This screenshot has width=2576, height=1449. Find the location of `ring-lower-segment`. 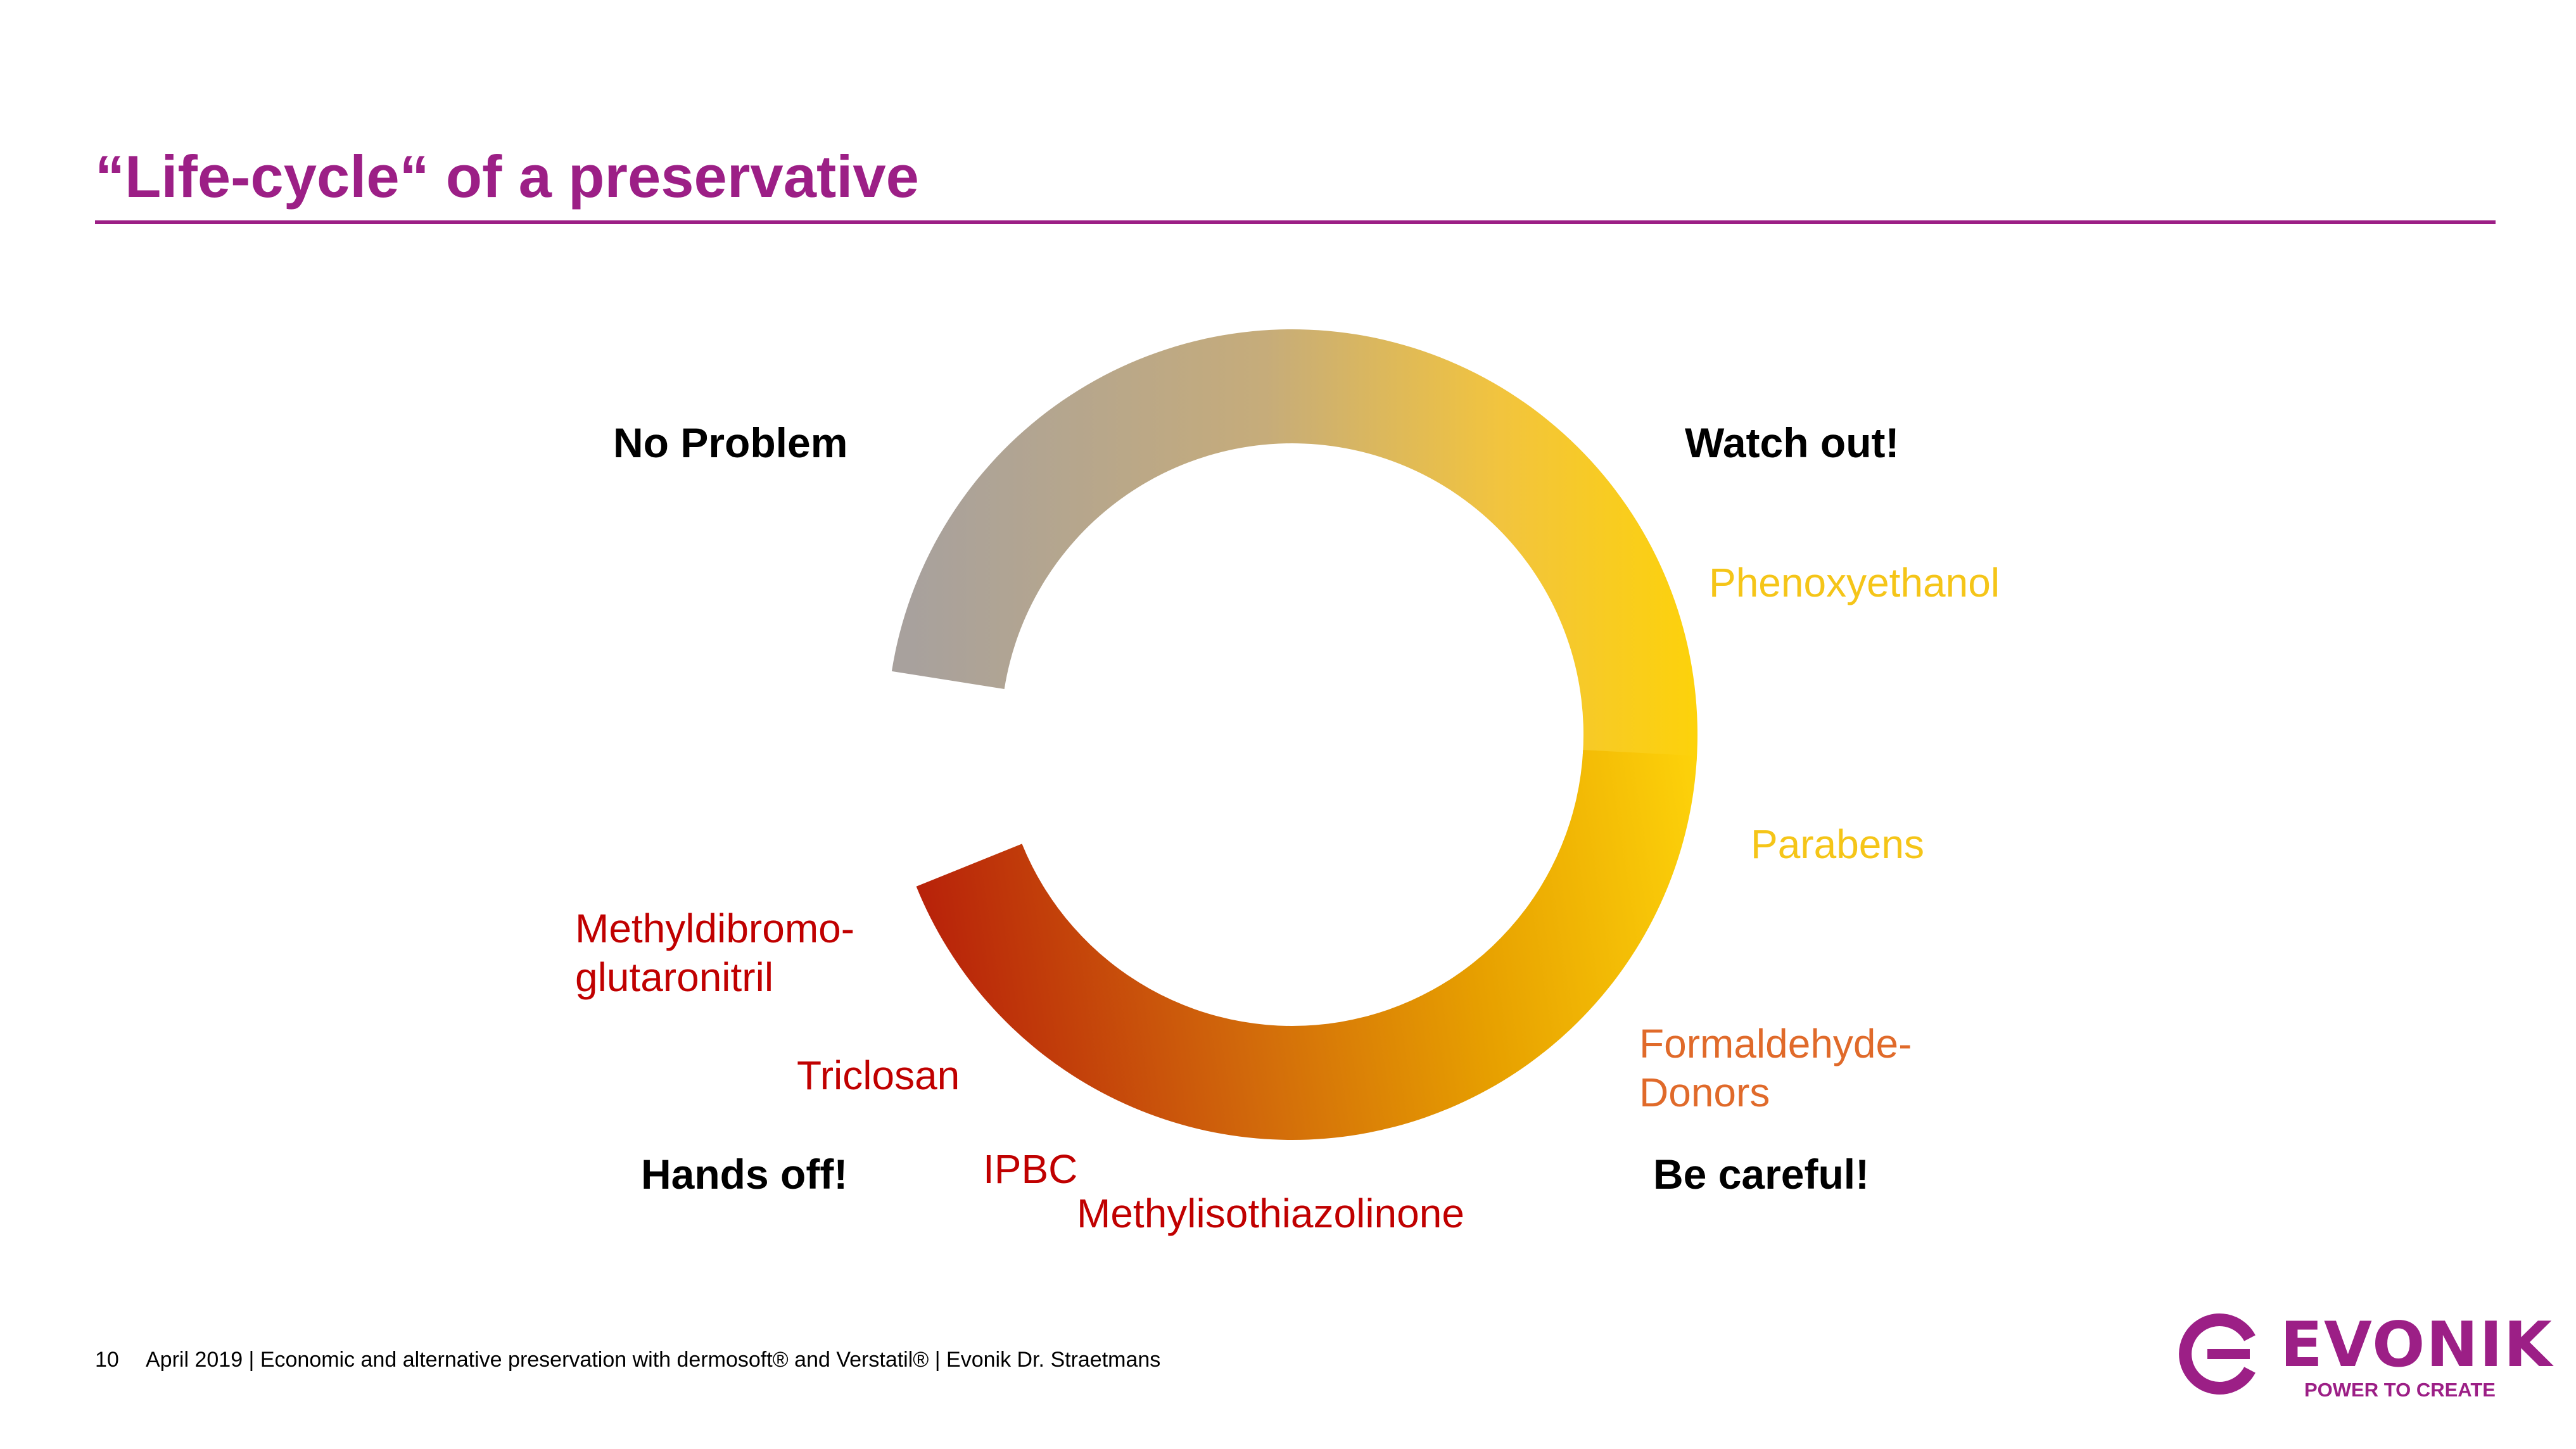

ring-lower-segment is located at coordinates (1306, 945).